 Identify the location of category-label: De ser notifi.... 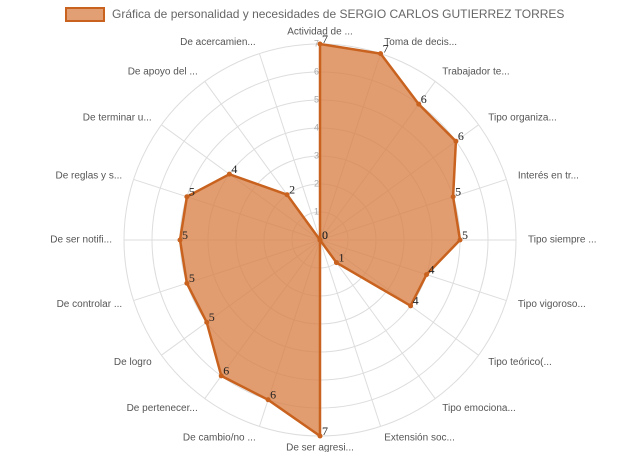
(81, 240).